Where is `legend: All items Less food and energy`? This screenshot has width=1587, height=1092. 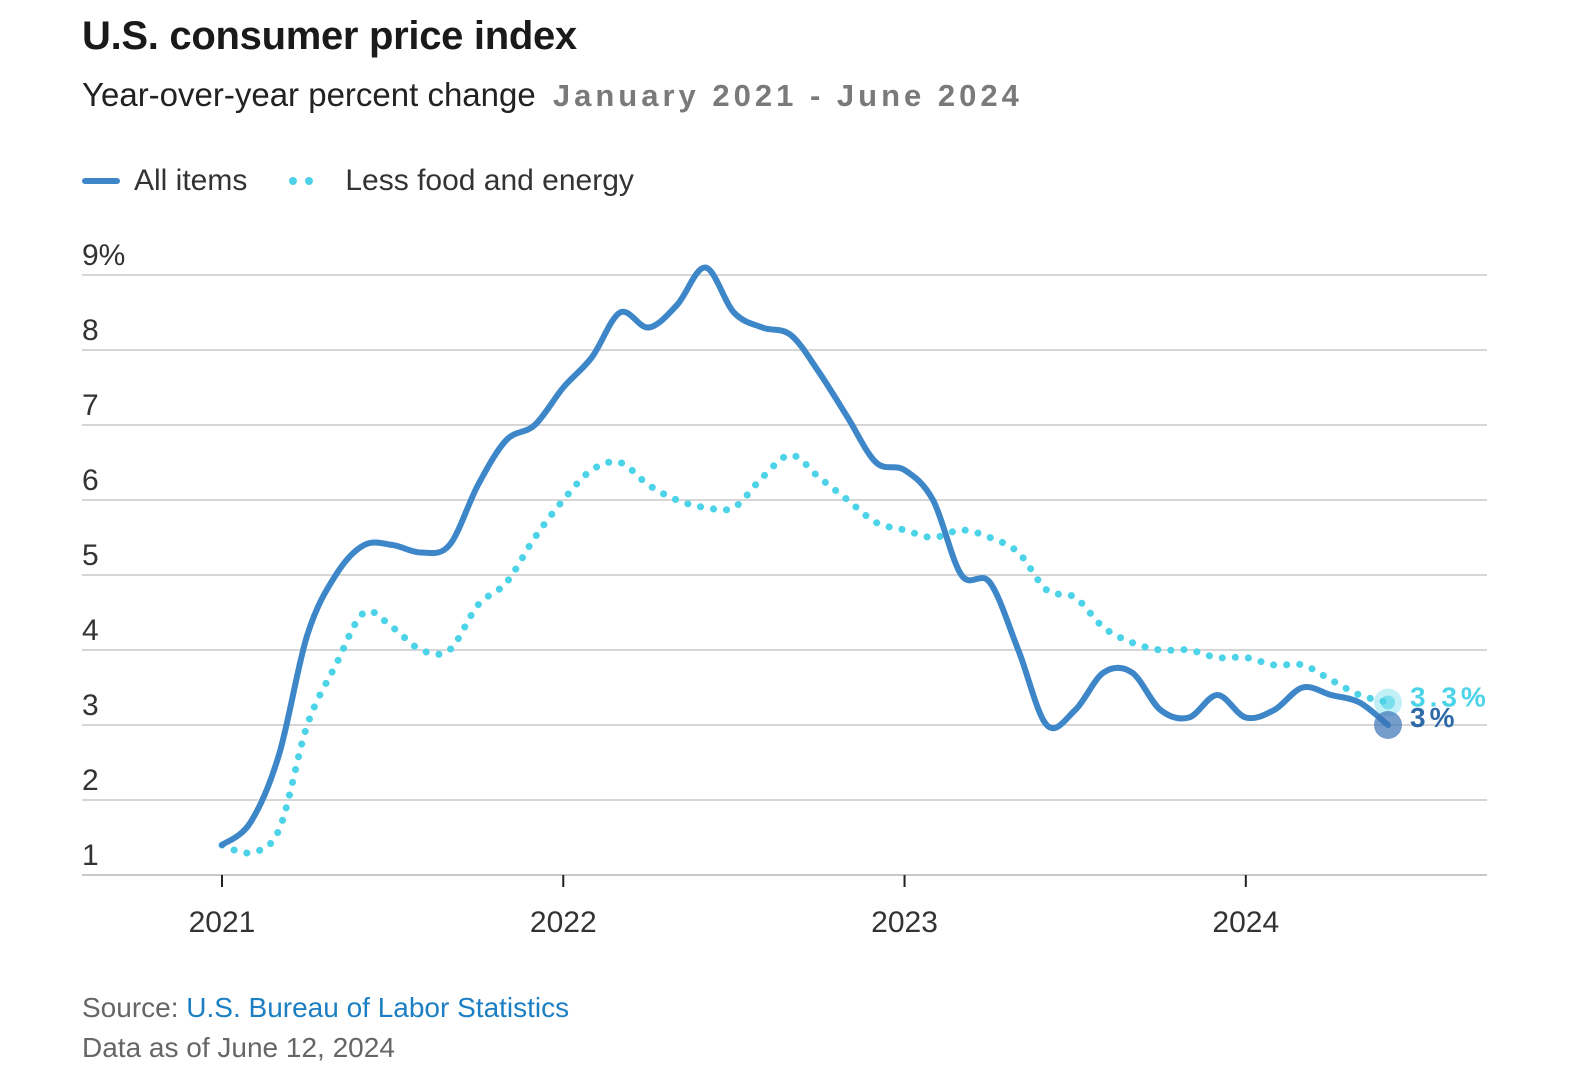 legend: All items Less food and energy is located at coordinates (379, 181).